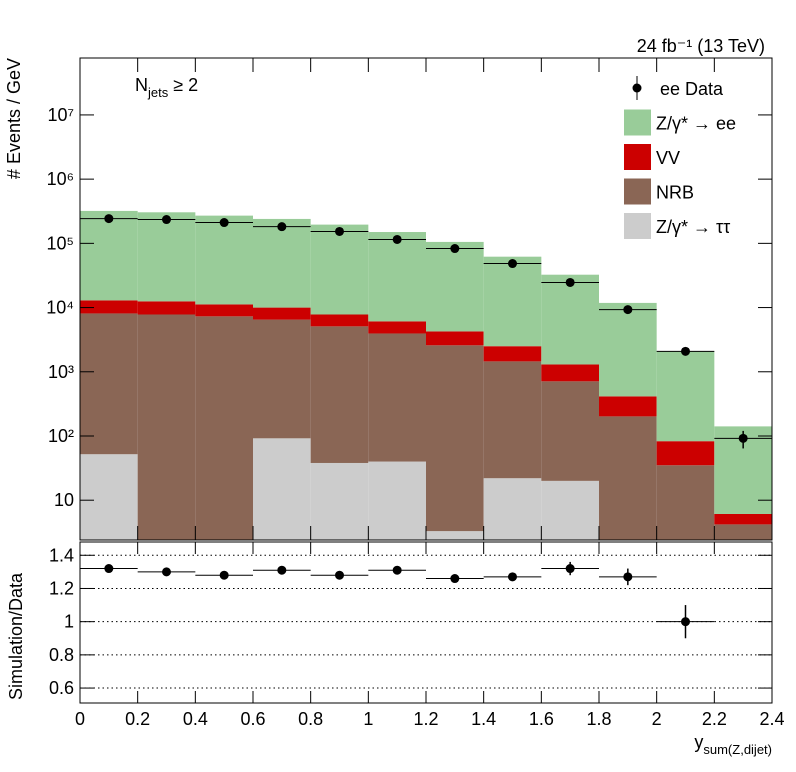  I want to click on x-tick-label: 1.6, so click(541, 719).